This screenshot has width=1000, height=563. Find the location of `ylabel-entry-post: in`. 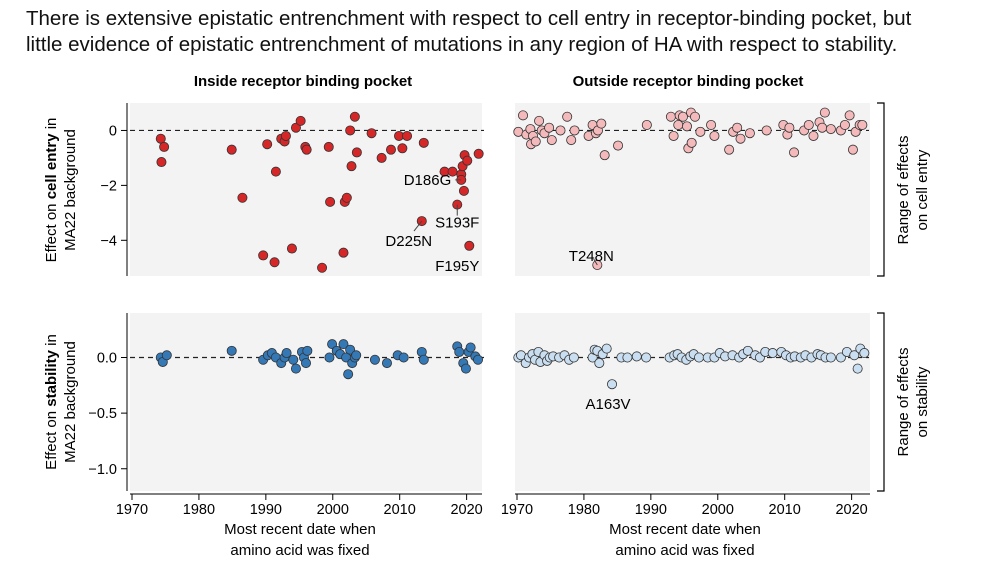

ylabel-entry-post: in is located at coordinates (51, 126).